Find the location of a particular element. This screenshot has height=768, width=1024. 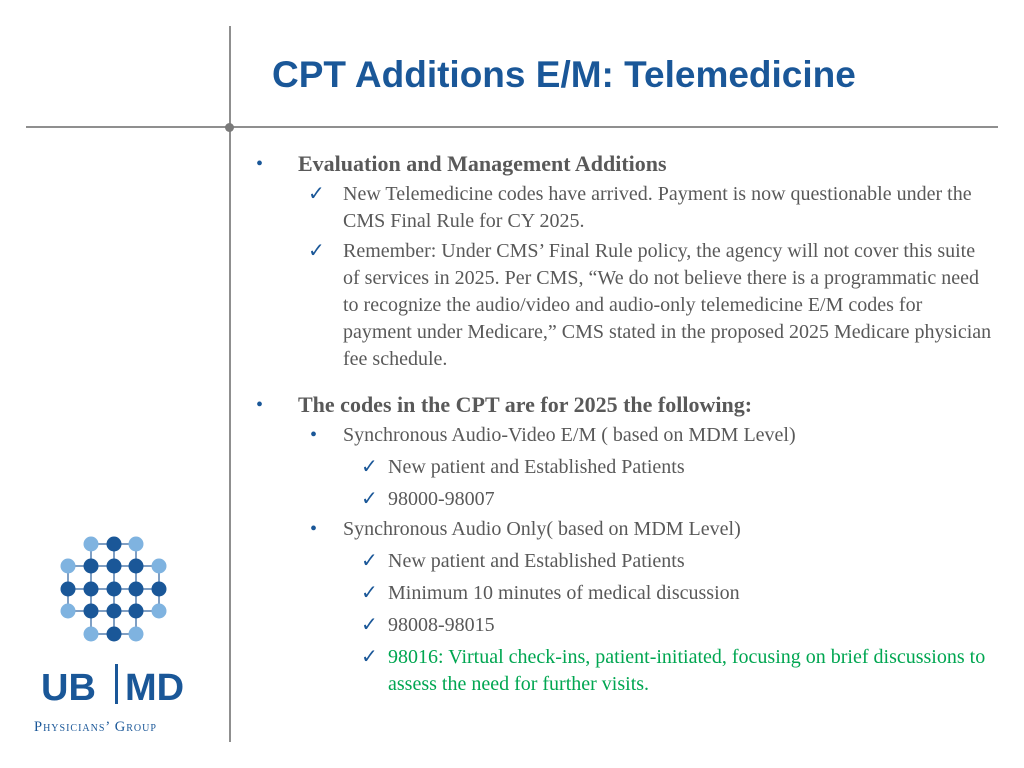

ubmd-logo: UB MD Physicians’ Group is located at coordinates (109, 635).